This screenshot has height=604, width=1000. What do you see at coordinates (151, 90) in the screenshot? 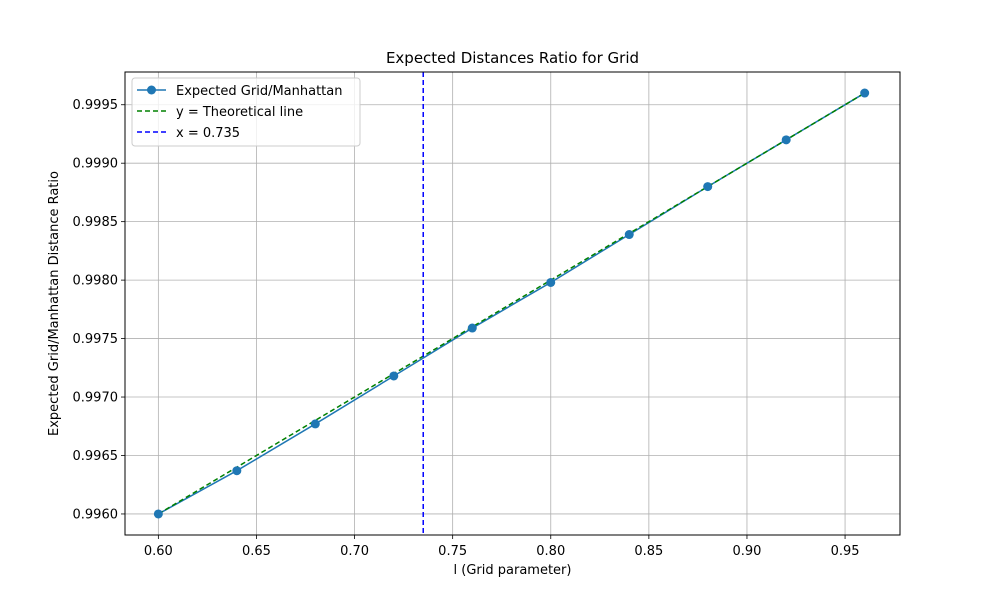
I see `legend-swatch-expected-marker` at bounding box center [151, 90].